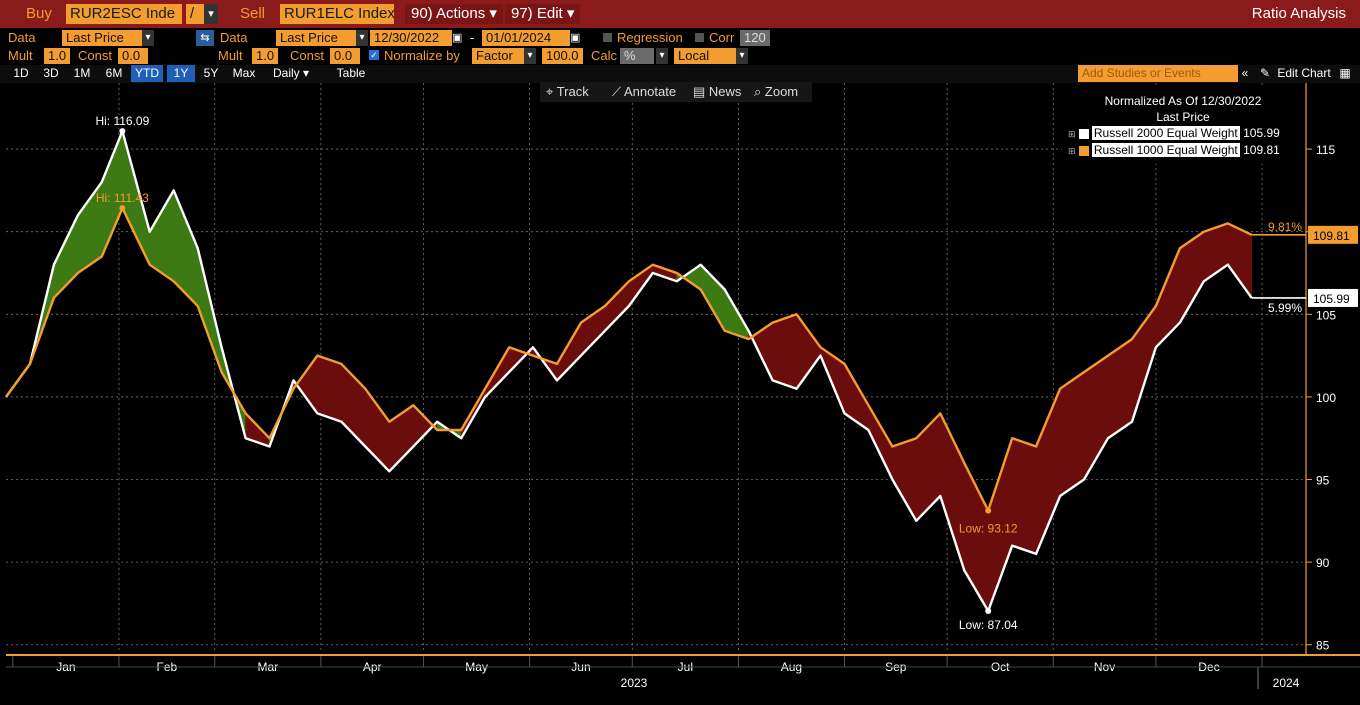  Describe the element at coordinates (472, 37) in the screenshot. I see `date-range-dash: -` at that location.